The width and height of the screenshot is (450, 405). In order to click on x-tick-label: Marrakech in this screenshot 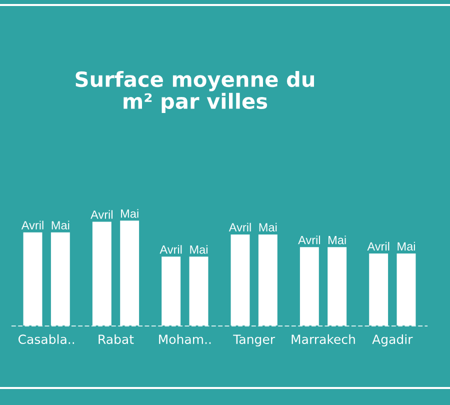, I will do `click(323, 339)`.